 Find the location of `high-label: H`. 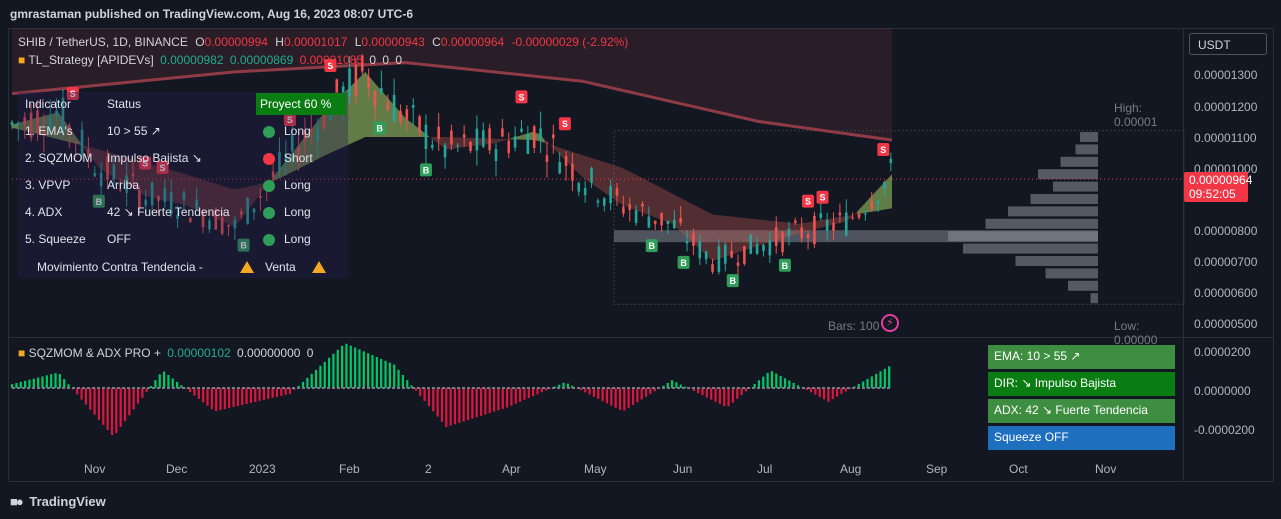

high-label: H is located at coordinates (279, 42).